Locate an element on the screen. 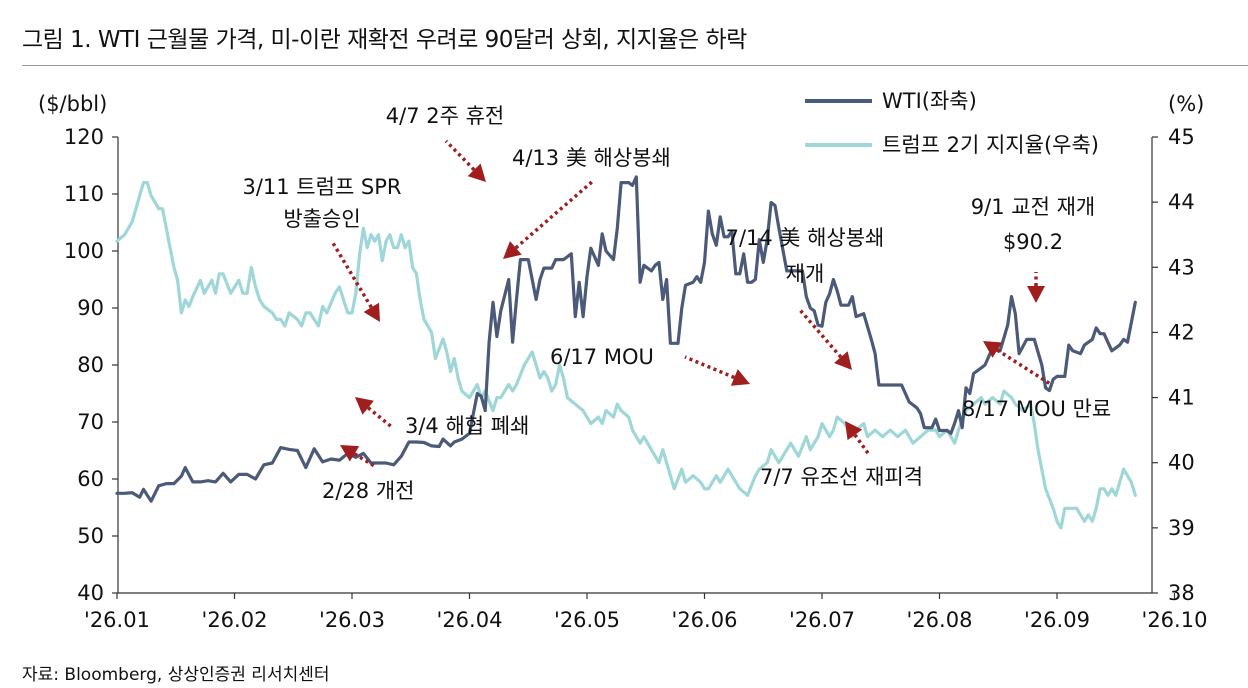  source-note: 자료: Bloomberg, 상상인증권 리서치센터 is located at coordinates (176, 675).